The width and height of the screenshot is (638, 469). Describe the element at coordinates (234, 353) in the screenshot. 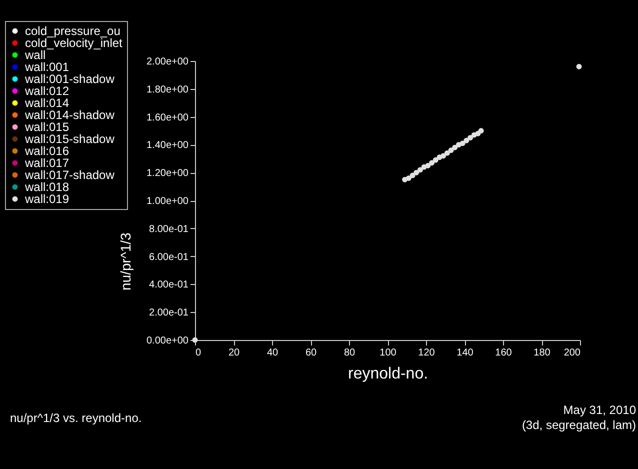

I see `x-tick-label: 20` at that location.